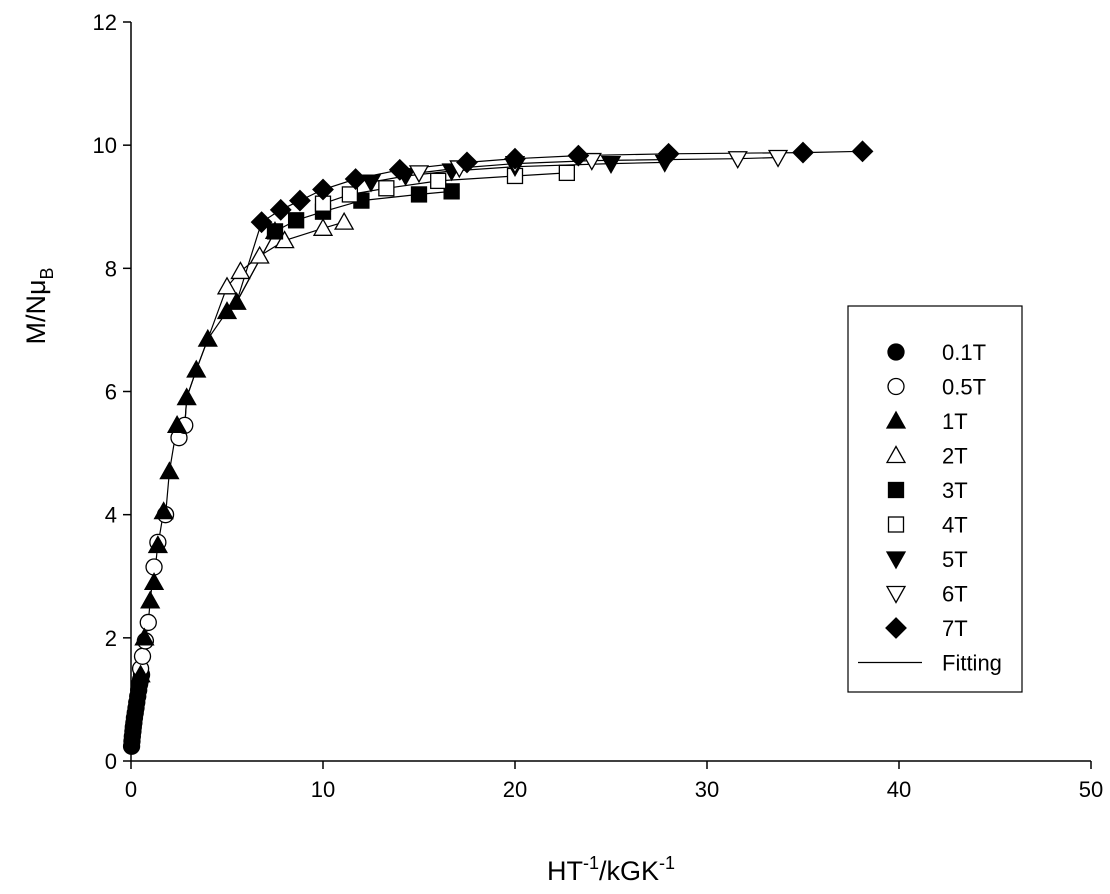  Describe the element at coordinates (955, 490) in the screenshot. I see `legend-label: 3T` at that location.